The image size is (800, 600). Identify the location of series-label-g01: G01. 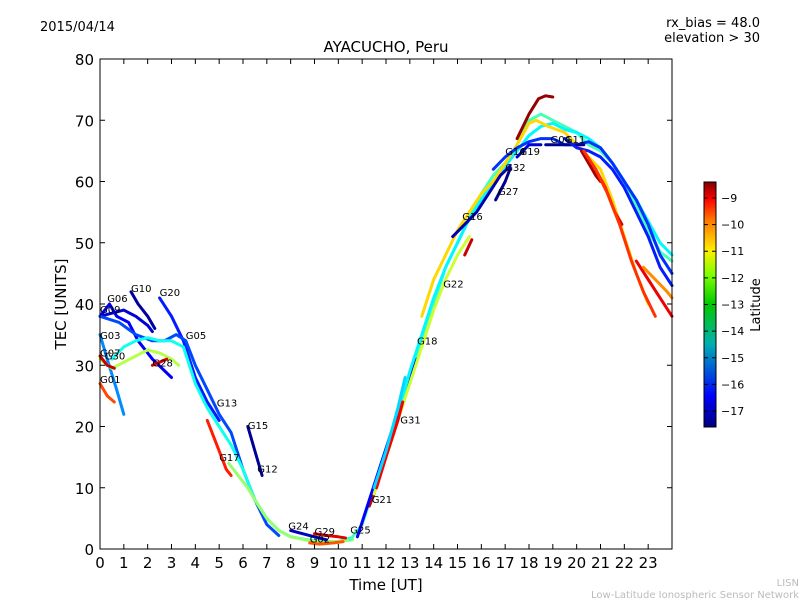
(110, 380).